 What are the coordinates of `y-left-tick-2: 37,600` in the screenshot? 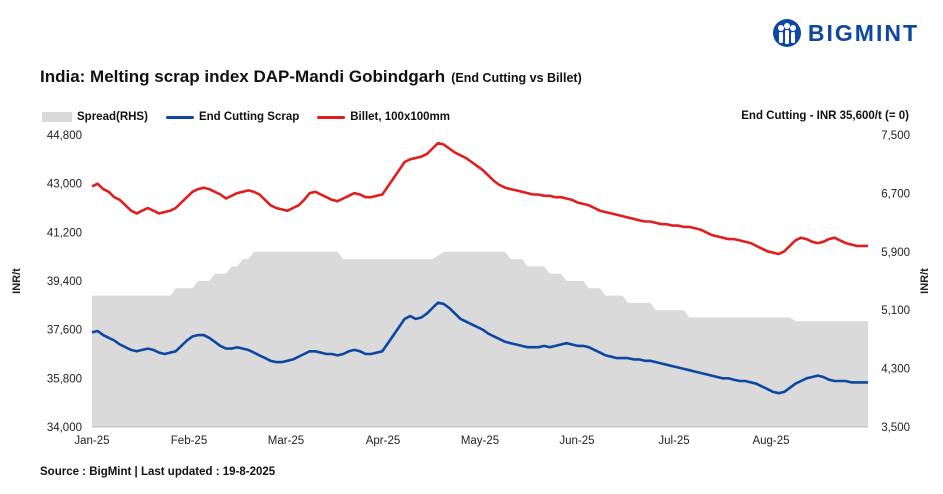 It's located at (64, 331).